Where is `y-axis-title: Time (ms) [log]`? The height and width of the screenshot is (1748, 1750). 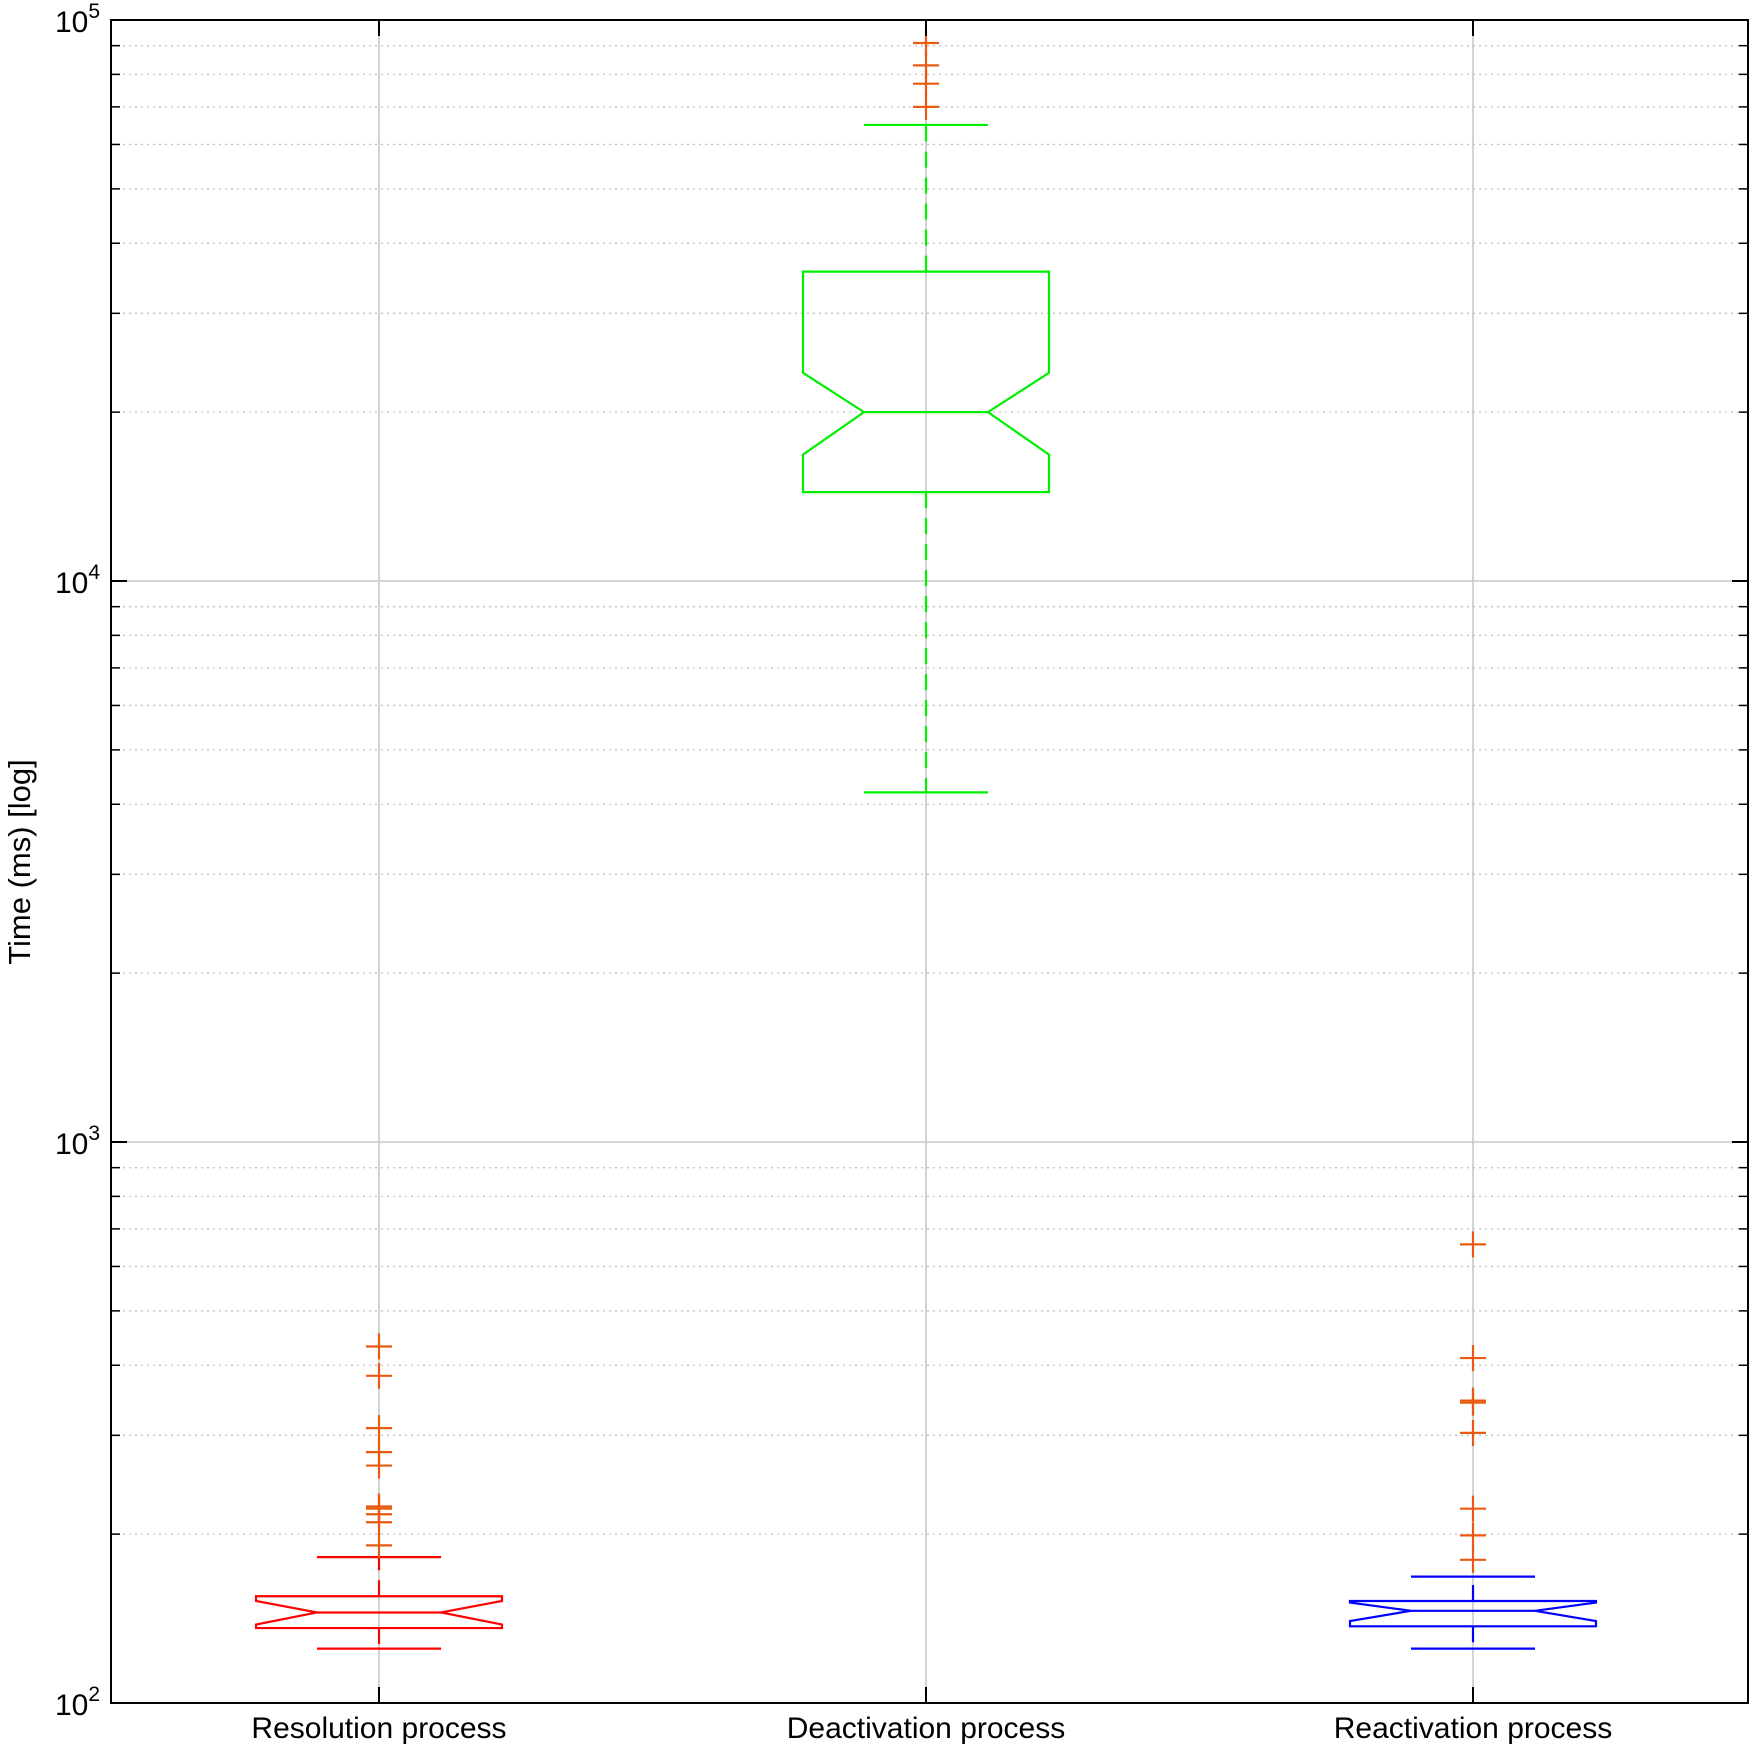 y-axis-title: Time (ms) [log] is located at coordinates (19, 862).